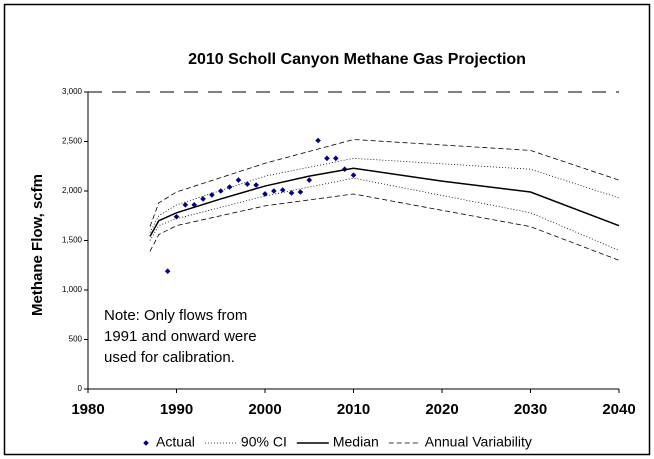 The height and width of the screenshot is (459, 654). What do you see at coordinates (37, 245) in the screenshot?
I see `y-axis-label: Methane Flow, scfm` at bounding box center [37, 245].